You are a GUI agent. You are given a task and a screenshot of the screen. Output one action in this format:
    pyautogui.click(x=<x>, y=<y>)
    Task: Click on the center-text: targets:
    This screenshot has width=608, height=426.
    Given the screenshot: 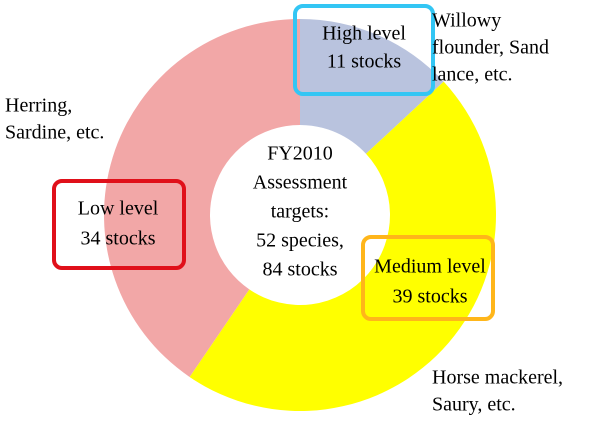 What is the action you would take?
    pyautogui.click(x=300, y=212)
    